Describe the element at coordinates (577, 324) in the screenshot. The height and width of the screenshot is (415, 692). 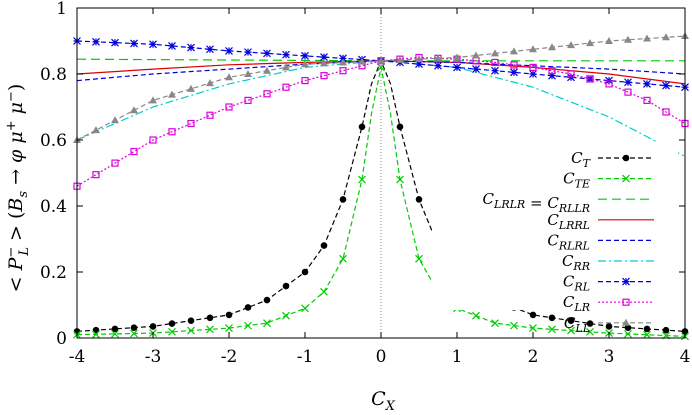
I see `legend-label: CLL` at that location.